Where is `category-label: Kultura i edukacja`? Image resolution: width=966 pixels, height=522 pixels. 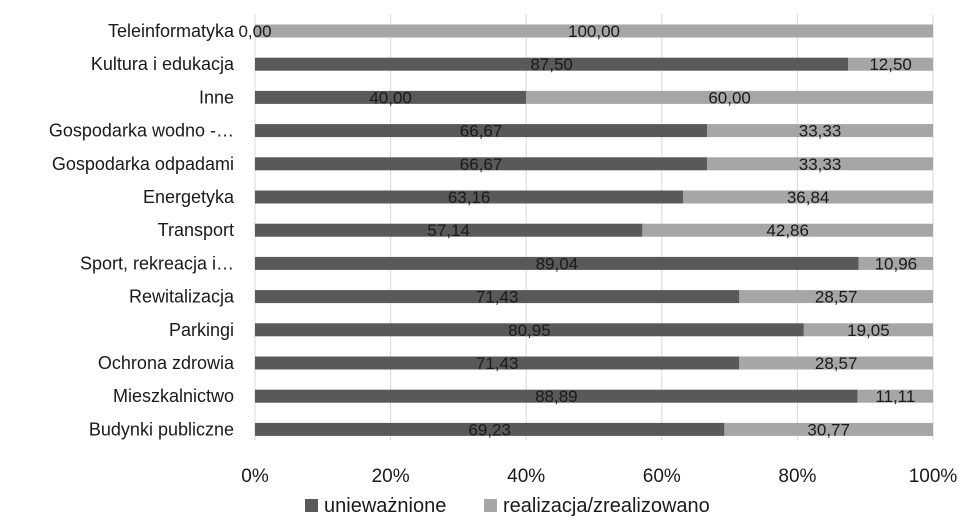 category-label: Kultura i edukacja is located at coordinates (163, 64).